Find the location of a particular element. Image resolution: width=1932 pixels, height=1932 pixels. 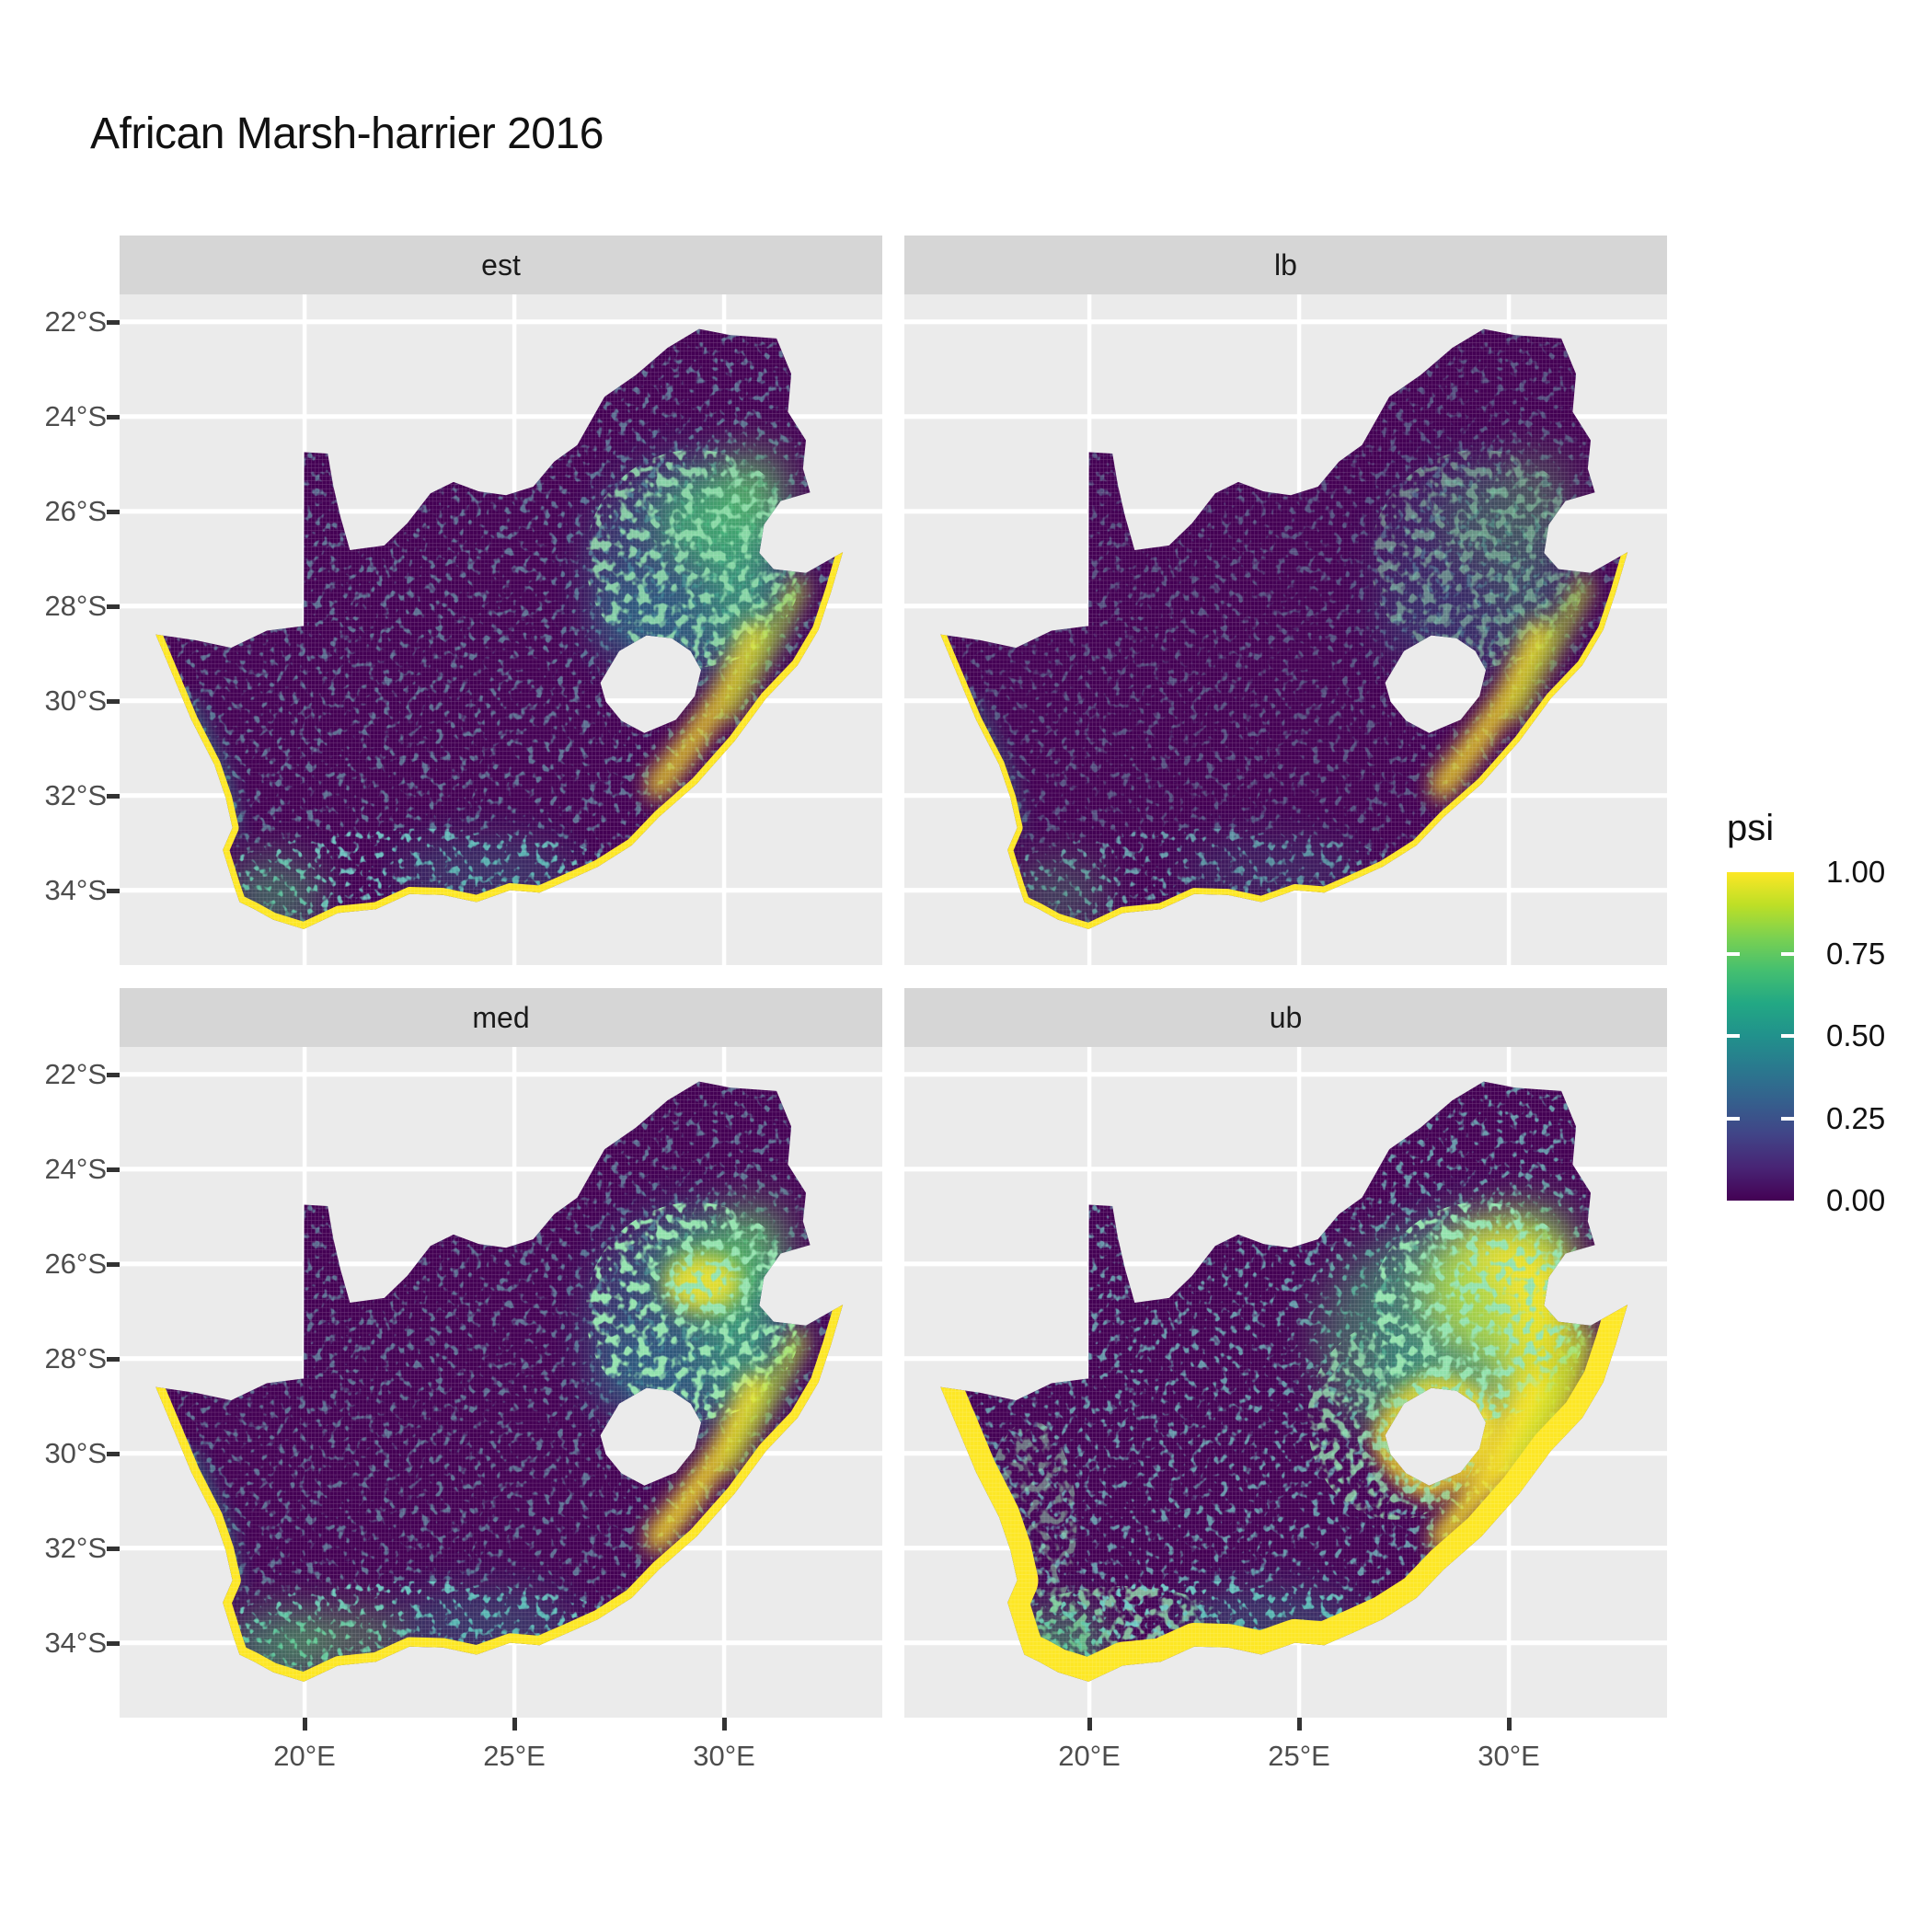

legend-title: psi is located at coordinates (1751, 828).